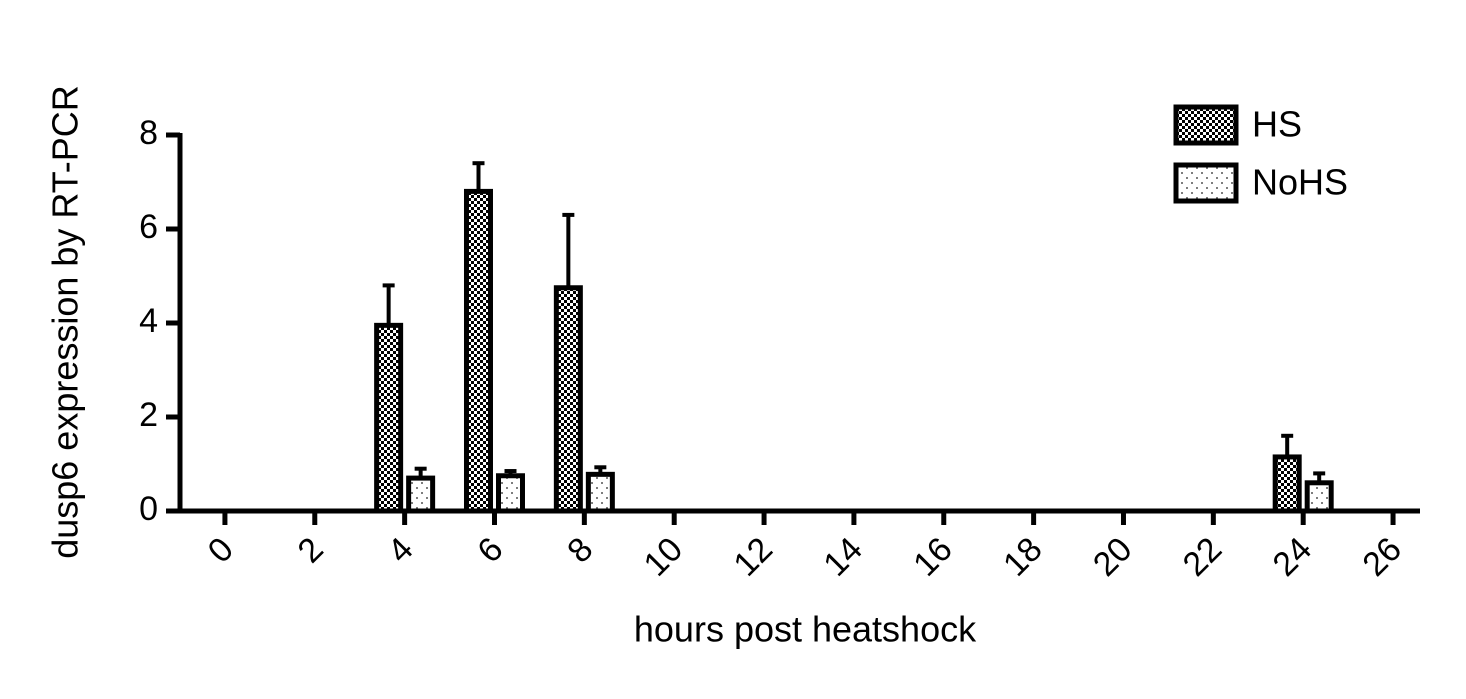  I want to click on x-tick-label: 20, so click(1113, 557).